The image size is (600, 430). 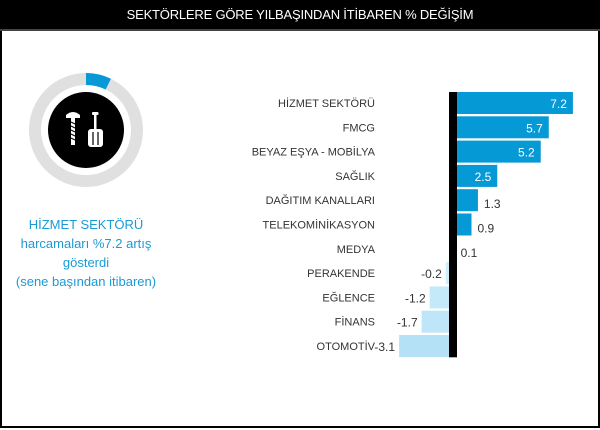 What do you see at coordinates (320, 200) in the screenshot?
I see `category-label: DAĞITIM KANALLARI` at bounding box center [320, 200].